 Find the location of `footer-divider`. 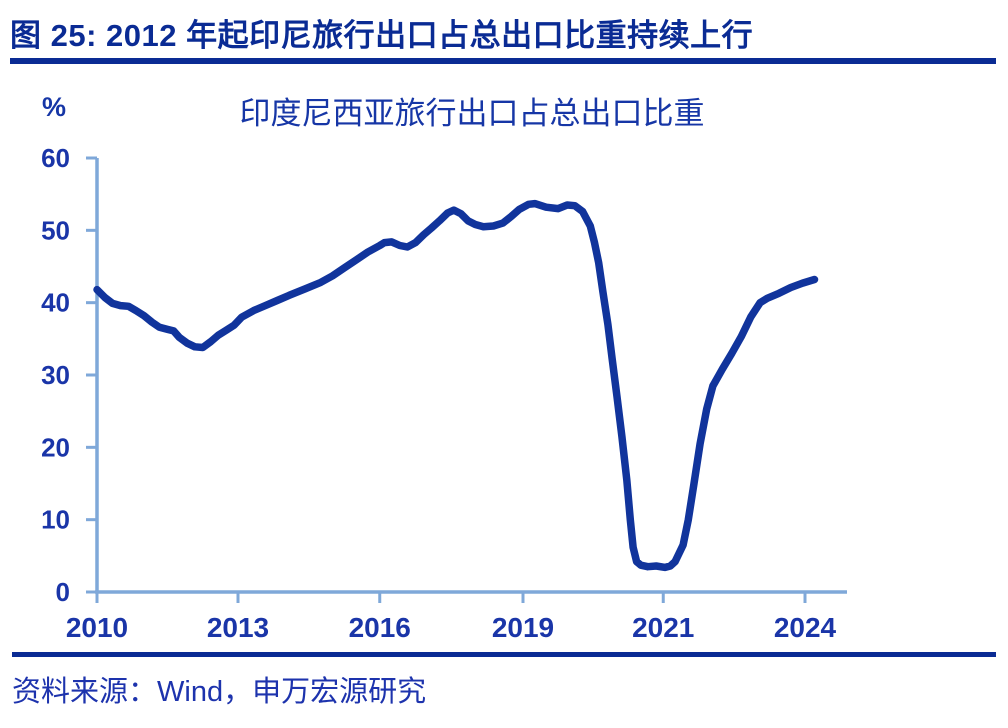

footer-divider is located at coordinates (504, 654).